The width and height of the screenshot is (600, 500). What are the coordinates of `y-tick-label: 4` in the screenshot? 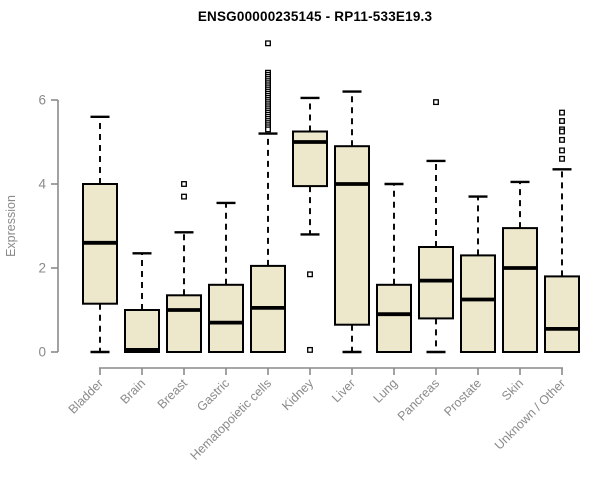 It's located at (42, 184).